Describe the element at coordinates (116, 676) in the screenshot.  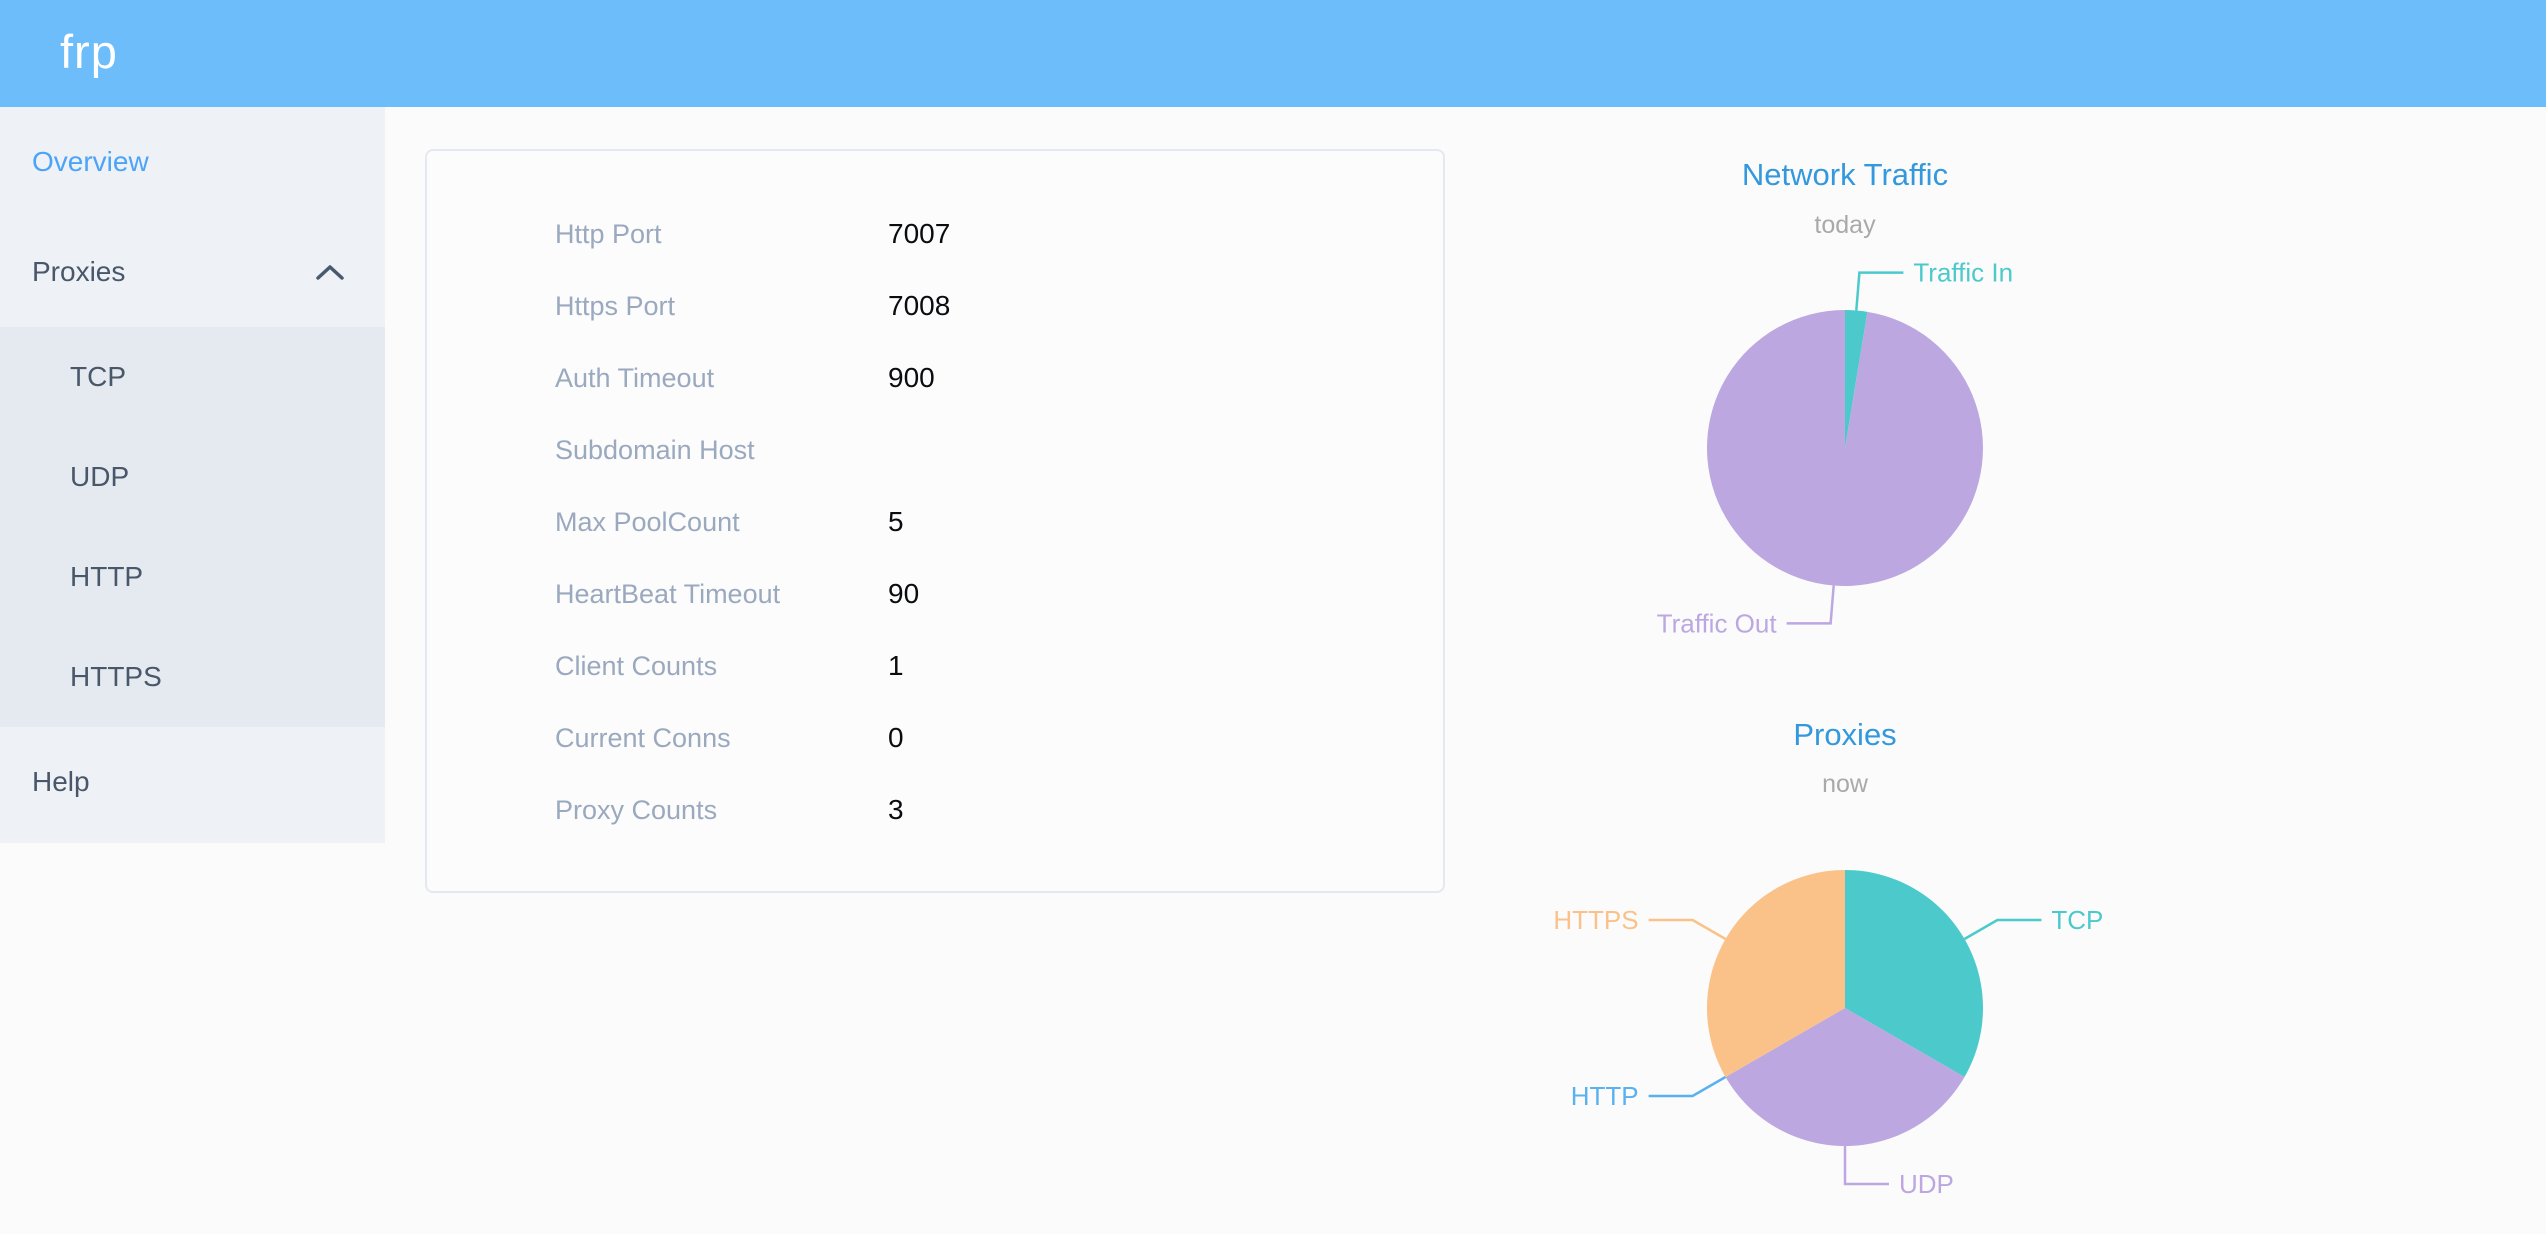
I see `sidebar-item-label: HTTPS` at that location.